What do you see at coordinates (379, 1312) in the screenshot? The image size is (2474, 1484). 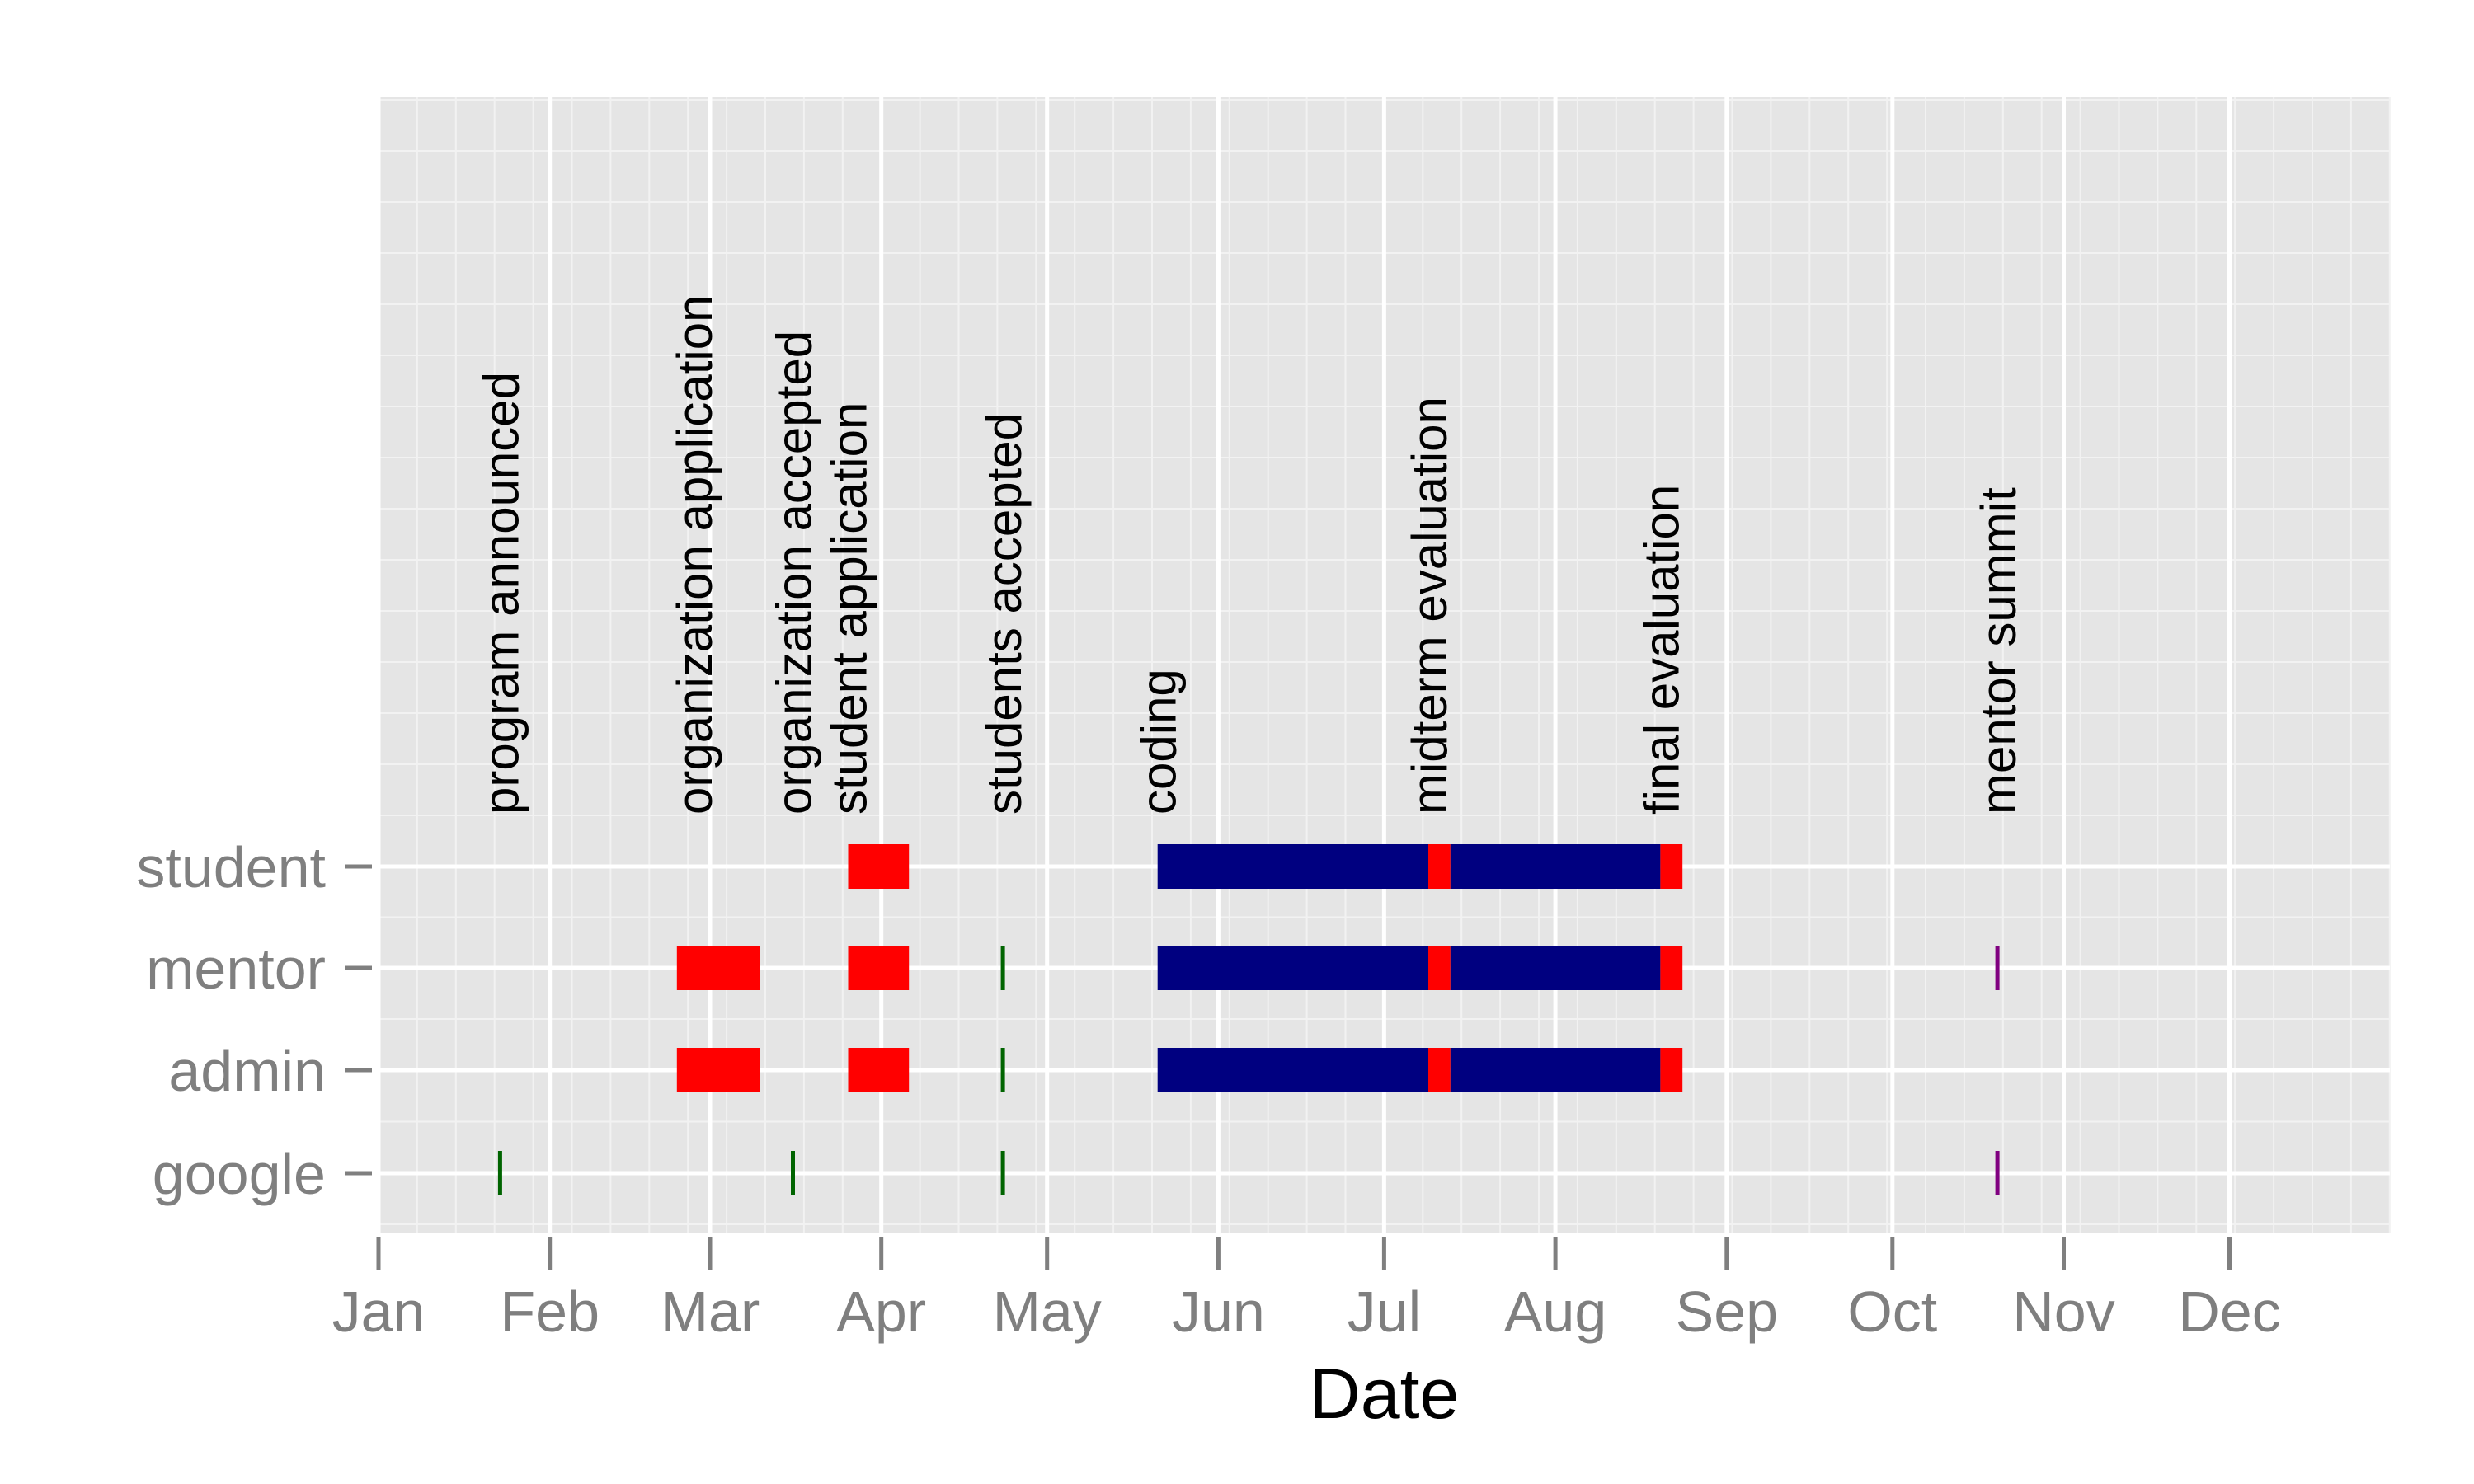 I see `x-tick-label: Jan` at bounding box center [379, 1312].